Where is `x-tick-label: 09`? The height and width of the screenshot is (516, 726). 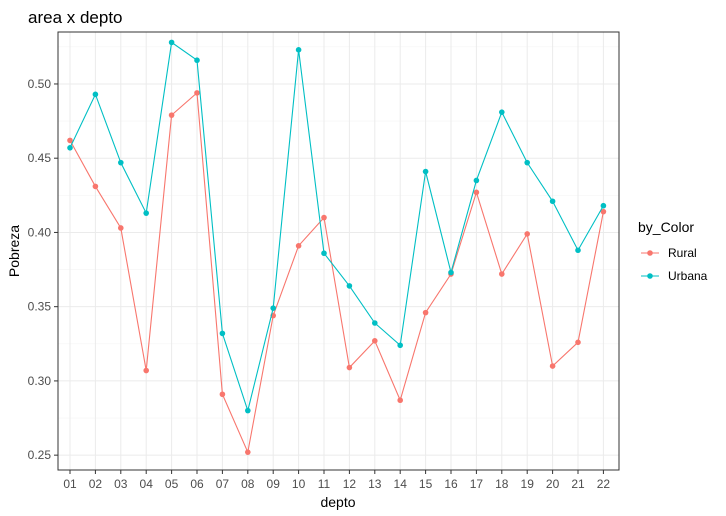
x-tick-label: 09 is located at coordinates (274, 484).